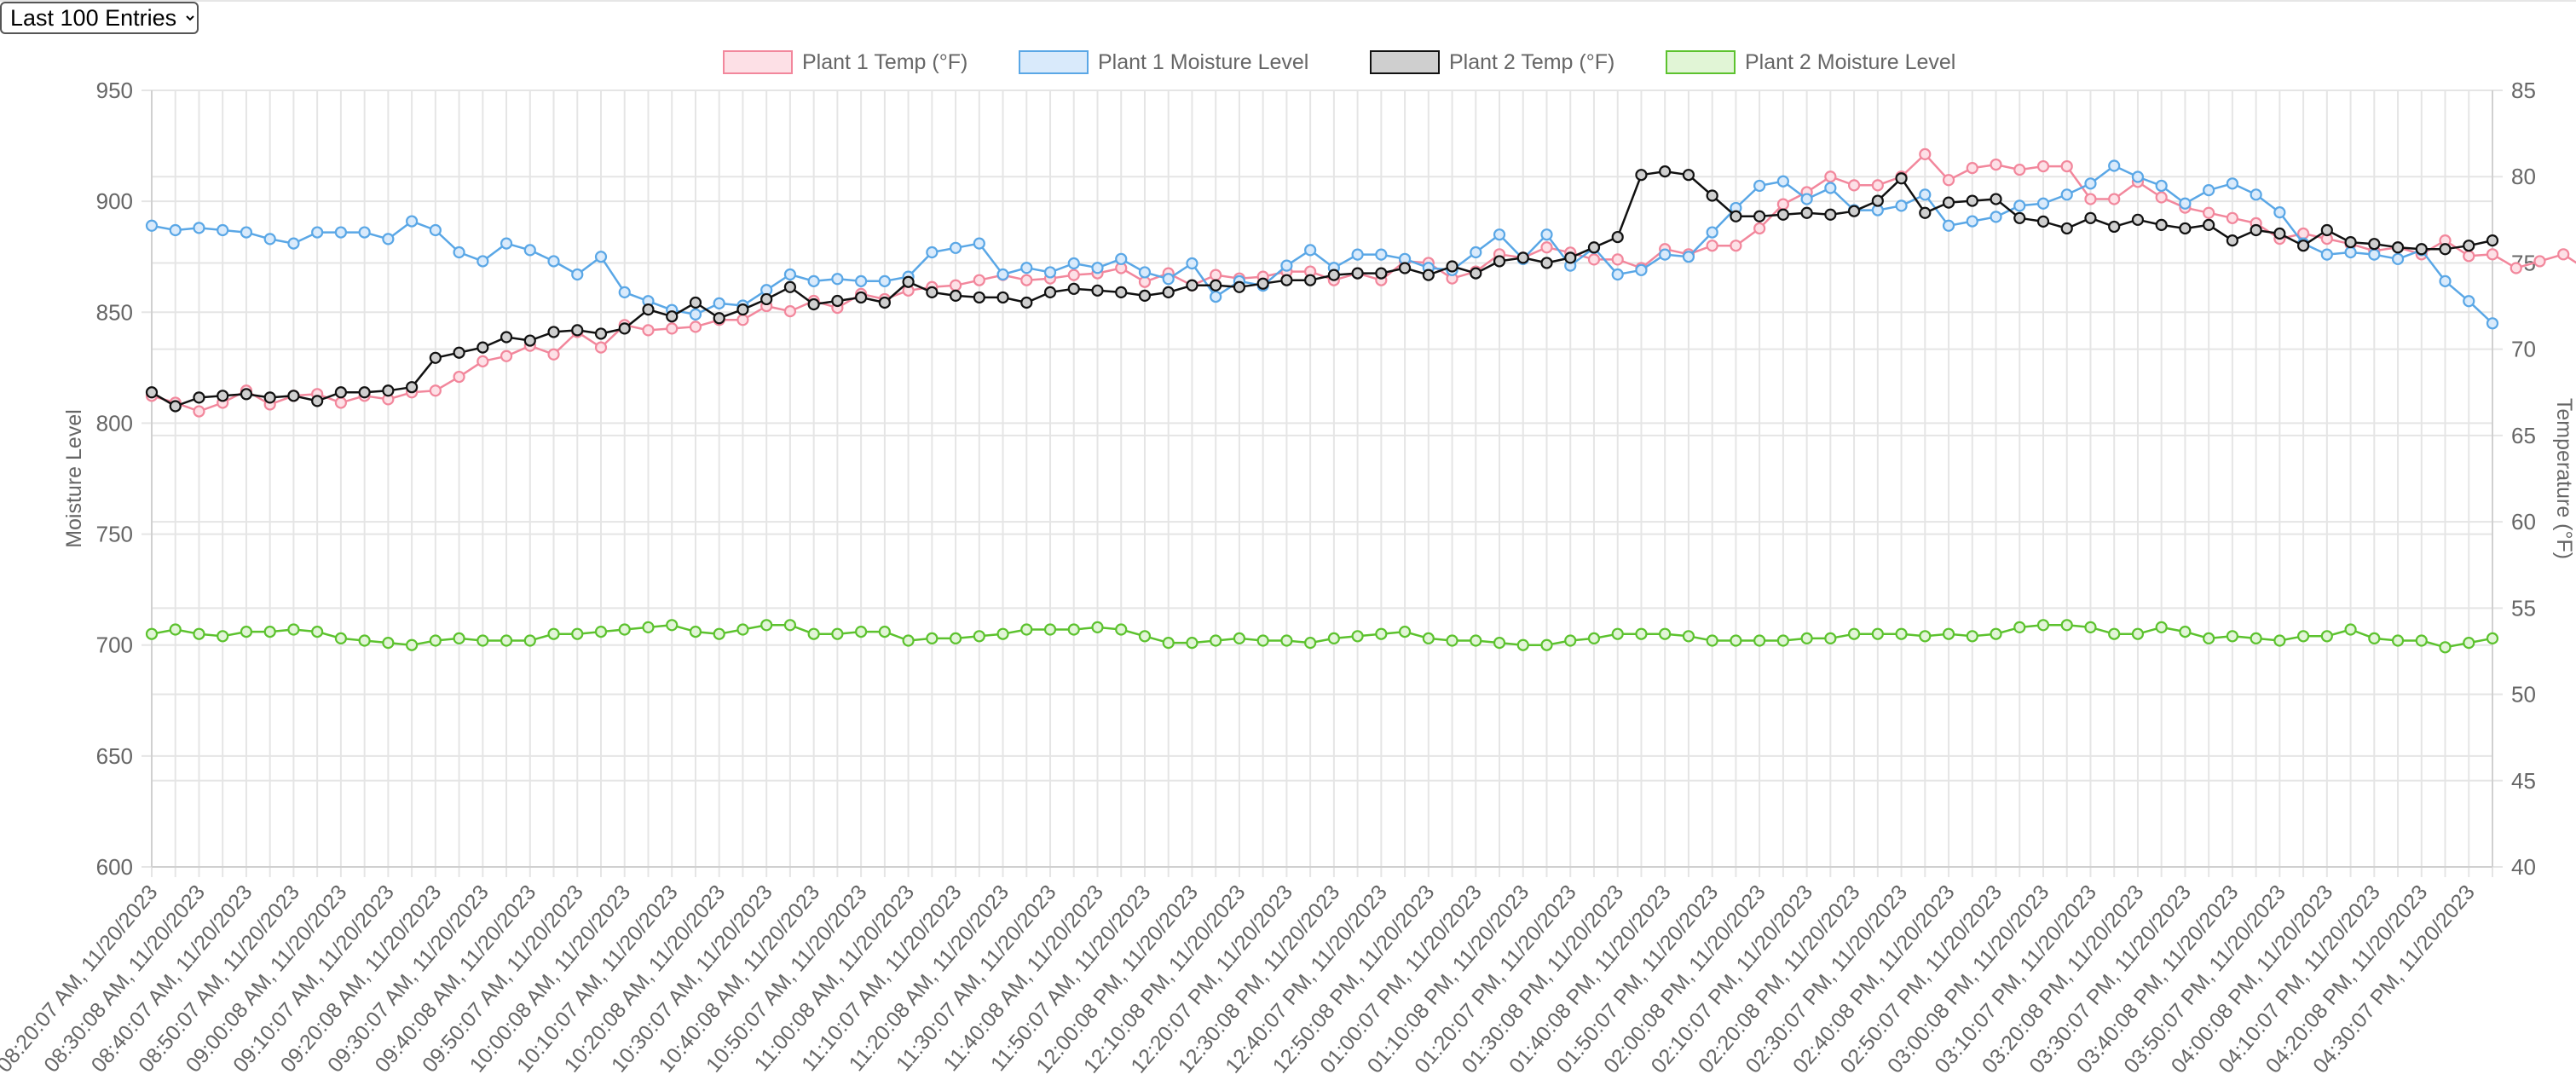 This screenshot has height=1086, width=2576. I want to click on y-left-tick-label: 650, so click(114, 756).